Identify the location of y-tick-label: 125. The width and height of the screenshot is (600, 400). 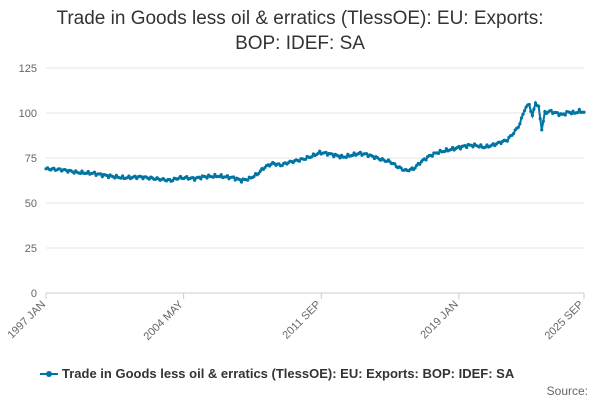
(28, 69).